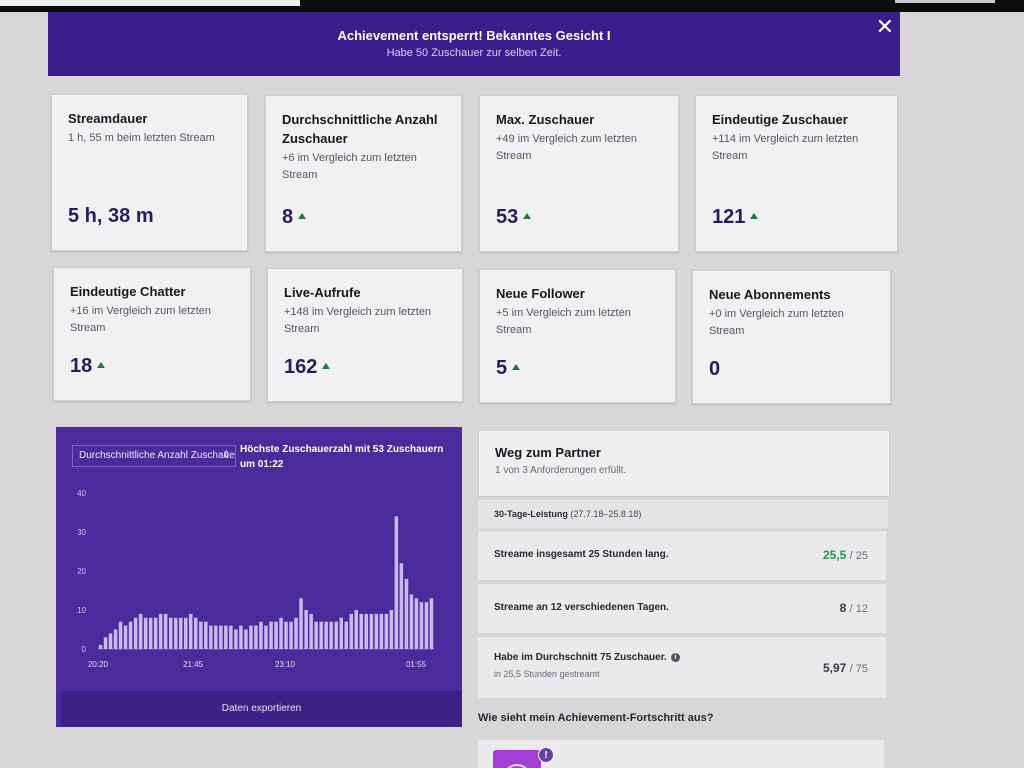  What do you see at coordinates (884, 26) in the screenshot?
I see `close-icon: ✕` at bounding box center [884, 26].